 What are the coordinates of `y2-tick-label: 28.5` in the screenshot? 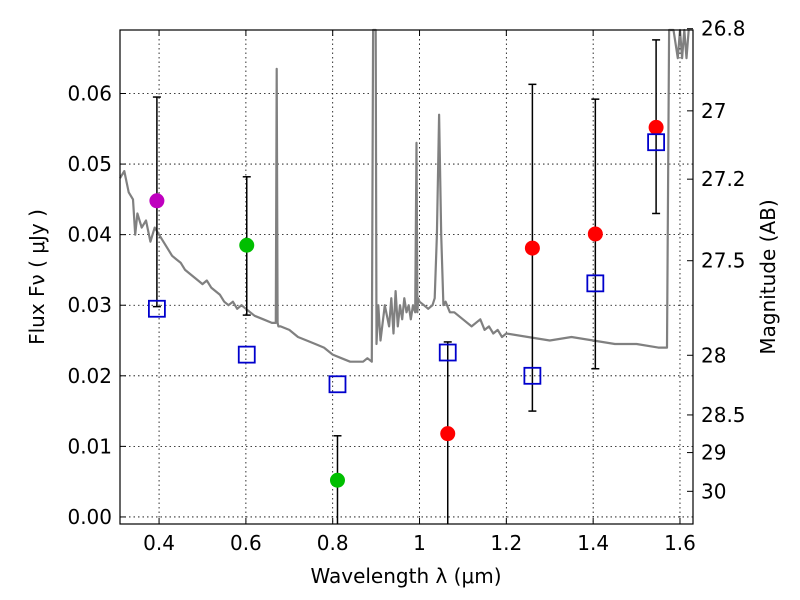 It's located at (723, 415).